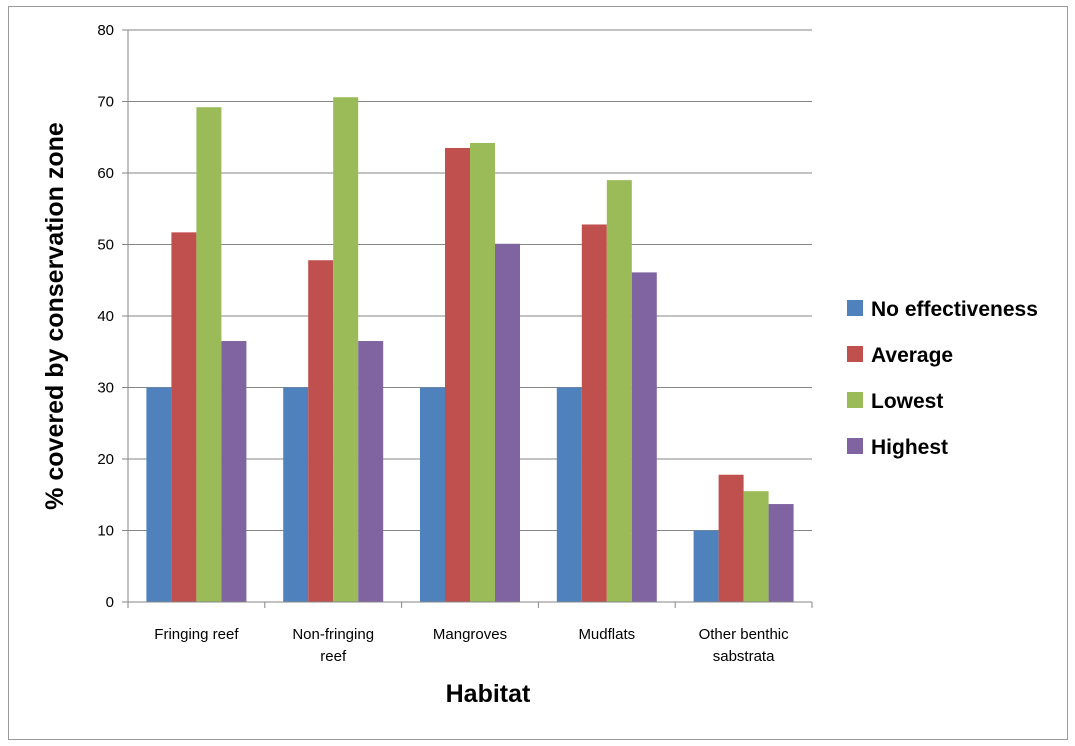 This screenshot has width=1075, height=746. What do you see at coordinates (954, 309) in the screenshot?
I see `legend-label: No effectiveness` at bounding box center [954, 309].